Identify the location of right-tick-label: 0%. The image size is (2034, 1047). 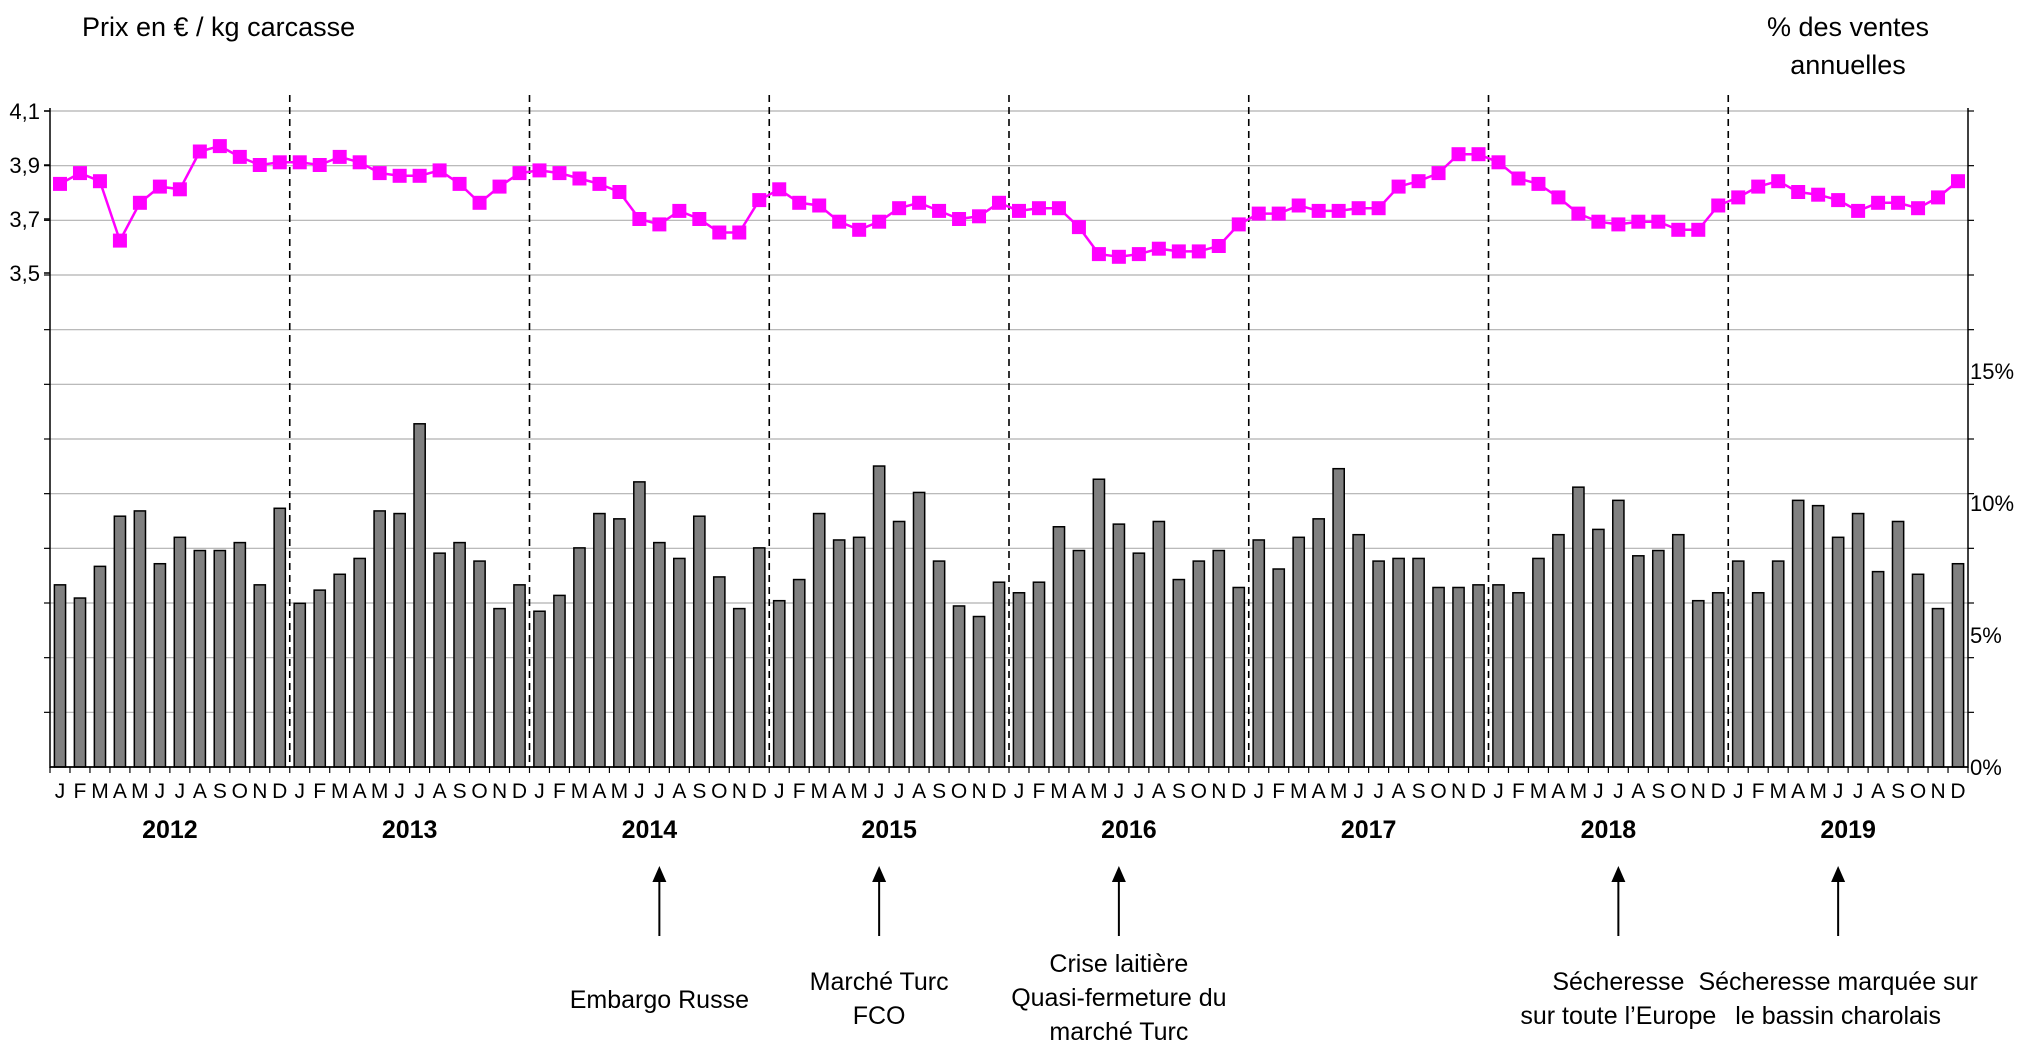
(1986, 767).